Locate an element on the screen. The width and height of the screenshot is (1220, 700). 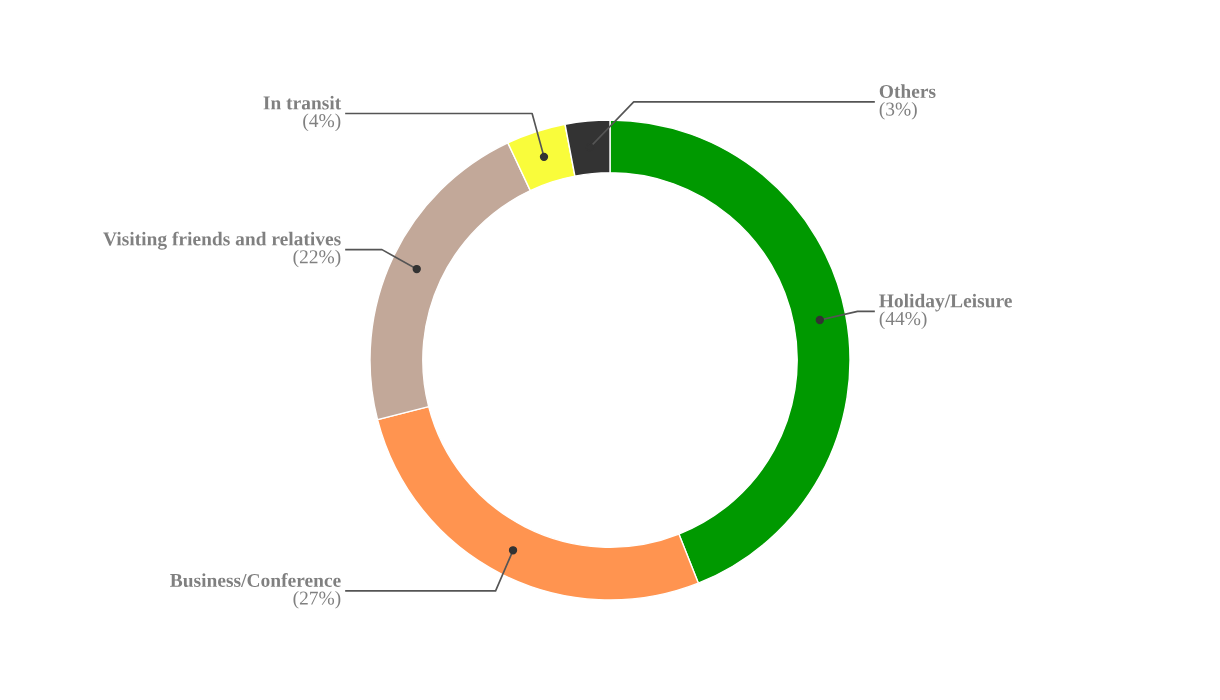
data-label: (22%) is located at coordinates (317, 258).